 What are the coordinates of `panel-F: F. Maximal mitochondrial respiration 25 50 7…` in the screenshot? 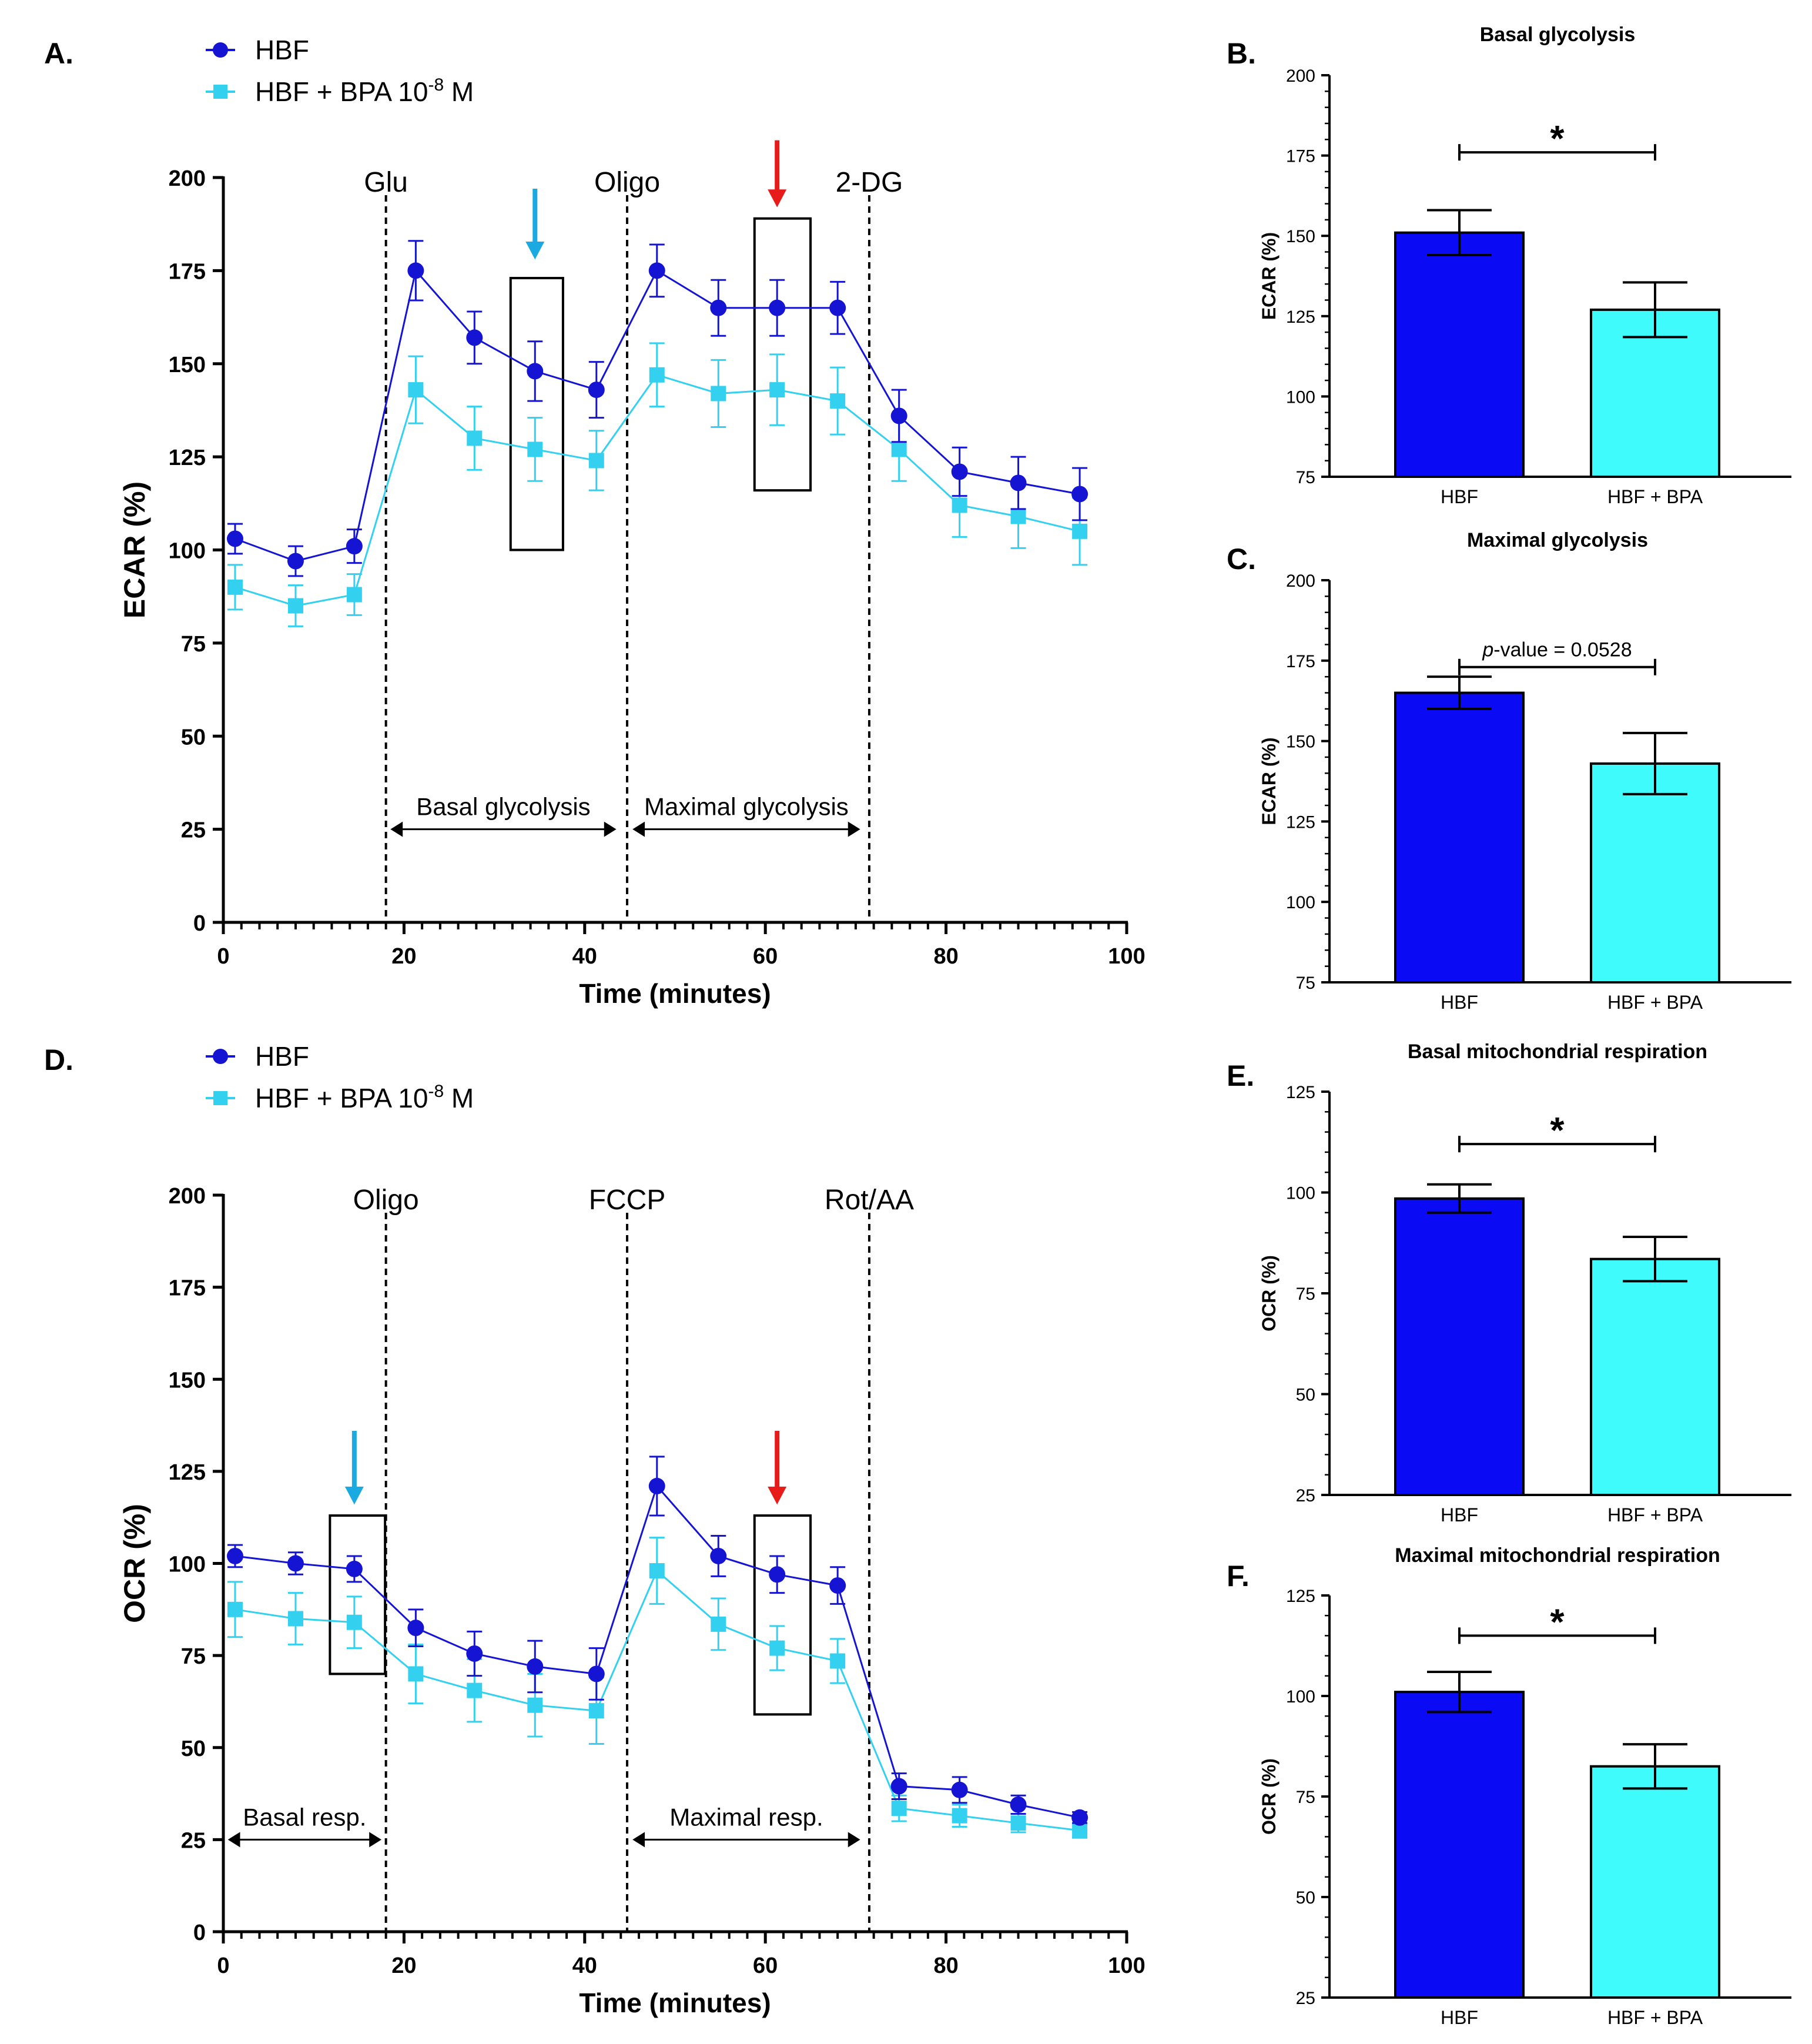 It's located at (1509, 1786).